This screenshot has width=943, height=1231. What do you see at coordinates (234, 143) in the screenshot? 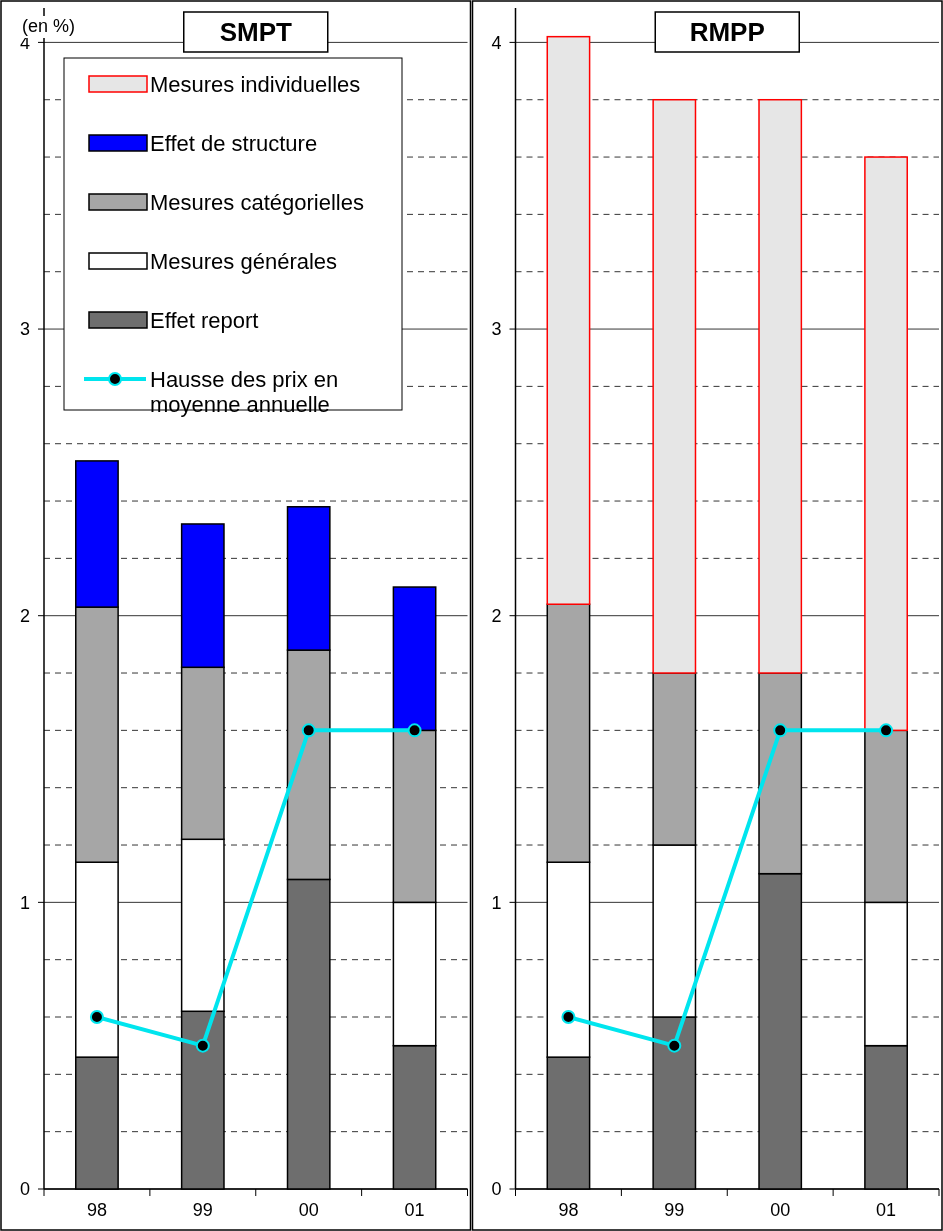
I see `legend-label: Effet de structure` at bounding box center [234, 143].